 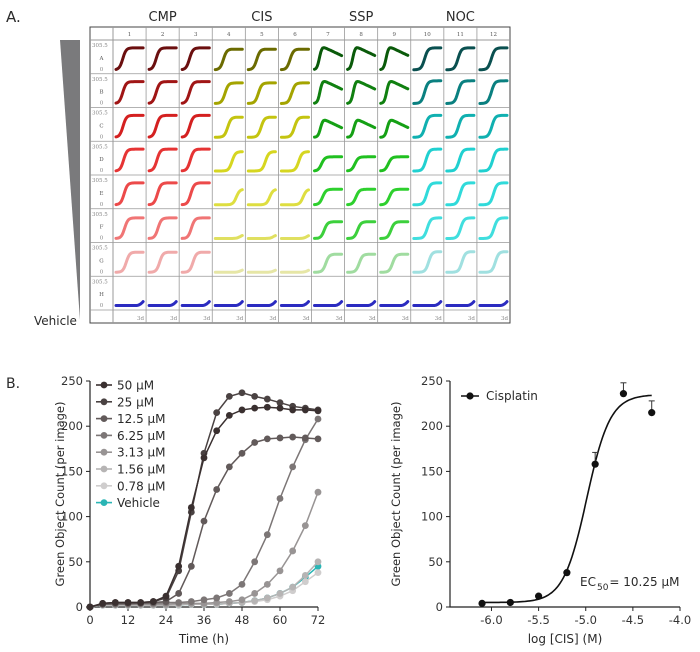 I want to click on x-tick-label: -5.5, so click(x=538, y=620).